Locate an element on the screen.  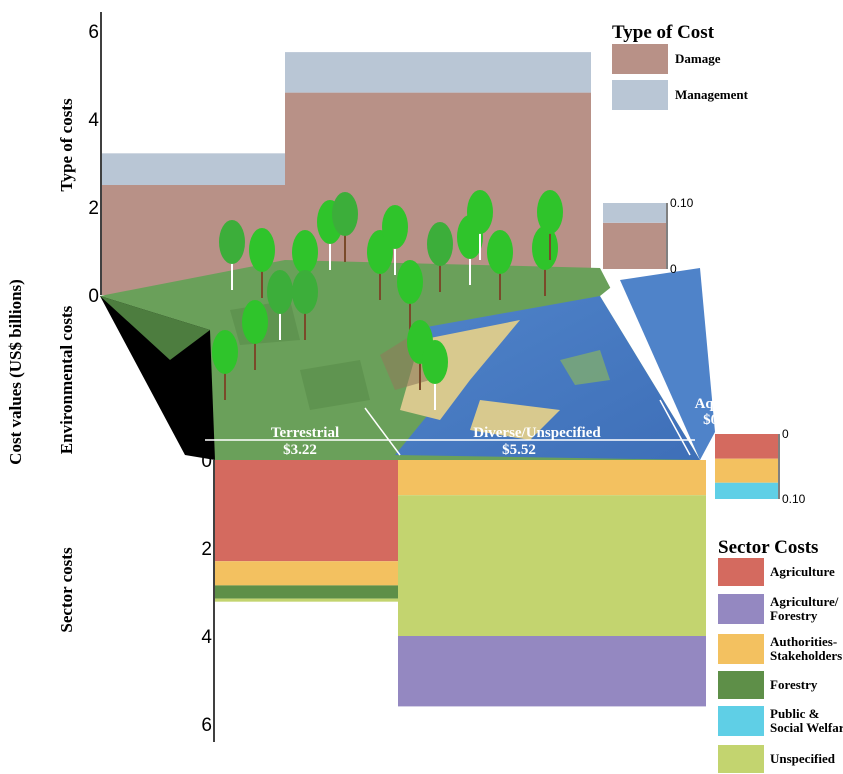
aquatic-sector-costs: 00.10 is located at coordinates (760, 466).